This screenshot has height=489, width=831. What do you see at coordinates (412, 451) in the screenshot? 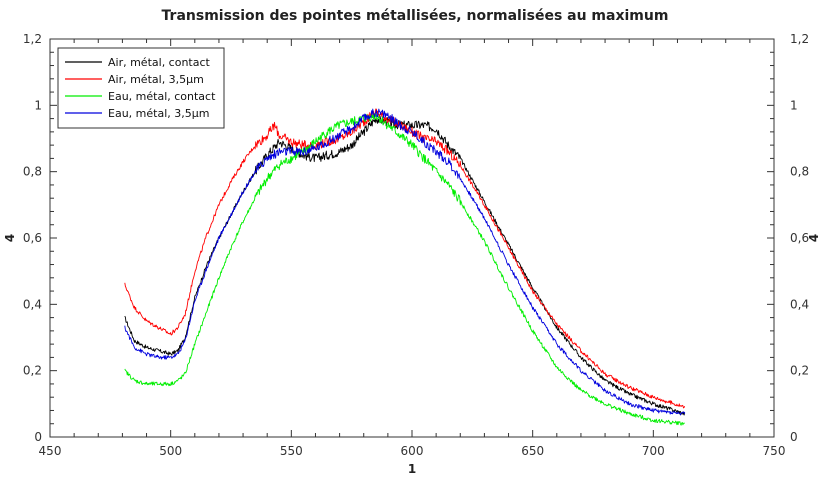
I see `x-tick-label: 600` at bounding box center [412, 451].